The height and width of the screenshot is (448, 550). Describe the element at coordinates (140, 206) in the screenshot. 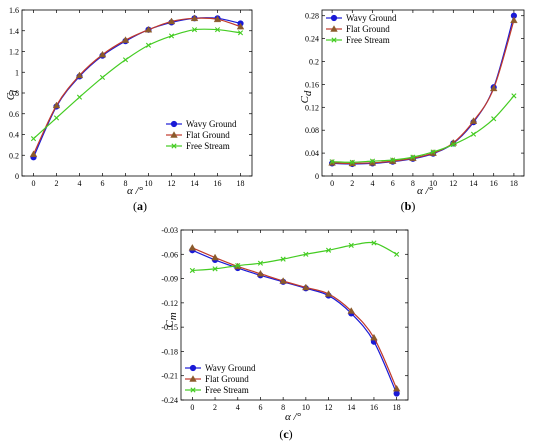

I see `panel-label: (a)` at that location.